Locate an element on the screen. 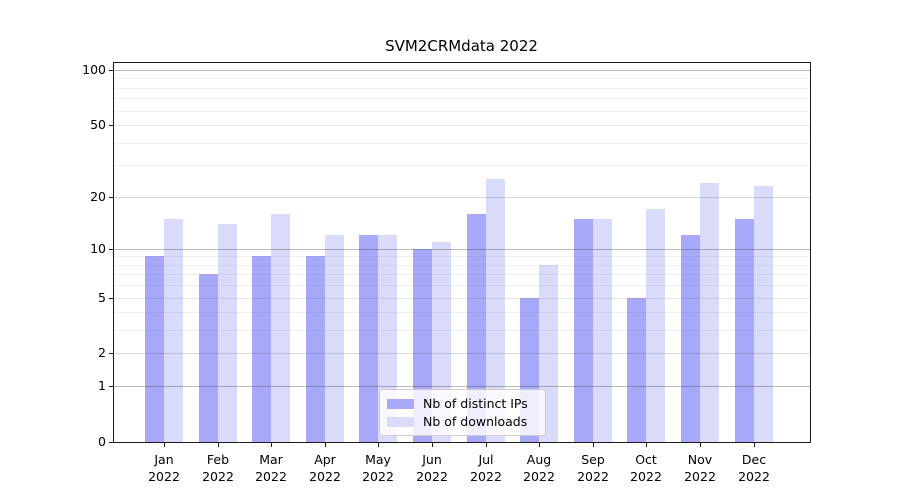 The width and height of the screenshot is (900, 500). x-tick-label-feb: Feb 2022 is located at coordinates (218, 468).